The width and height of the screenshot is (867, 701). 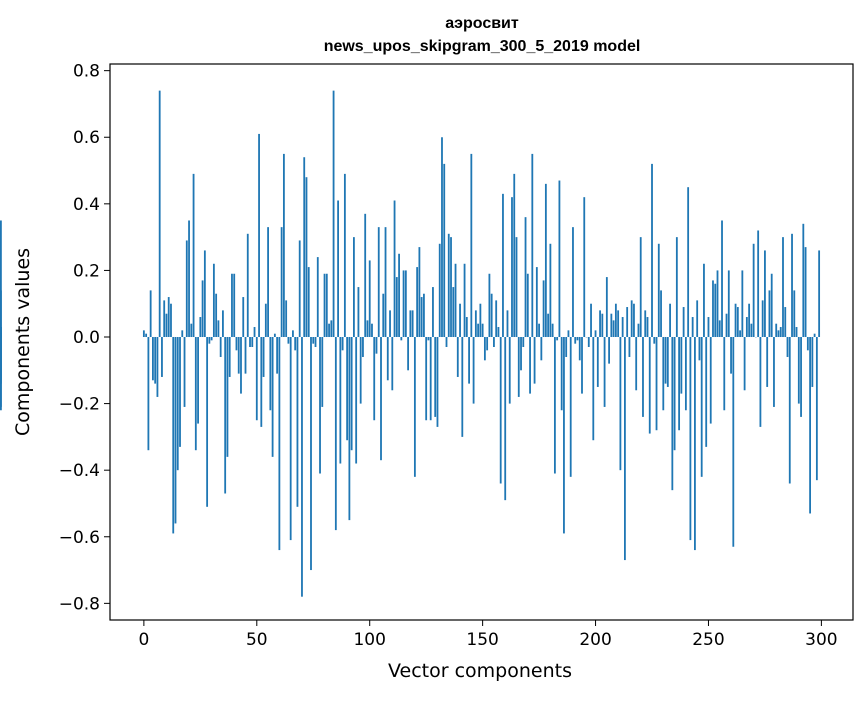 I want to click on y-tick-label: −0.2, so click(x=79, y=405).